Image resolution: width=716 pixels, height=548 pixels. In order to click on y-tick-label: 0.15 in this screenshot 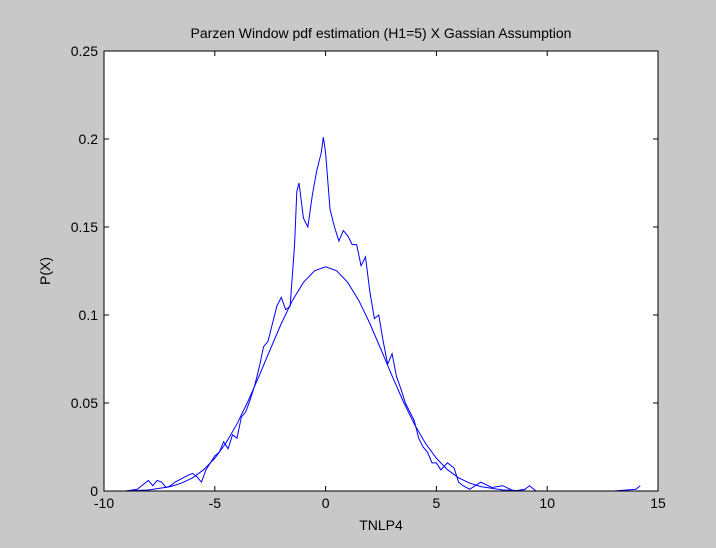, I will do `click(84, 227)`.